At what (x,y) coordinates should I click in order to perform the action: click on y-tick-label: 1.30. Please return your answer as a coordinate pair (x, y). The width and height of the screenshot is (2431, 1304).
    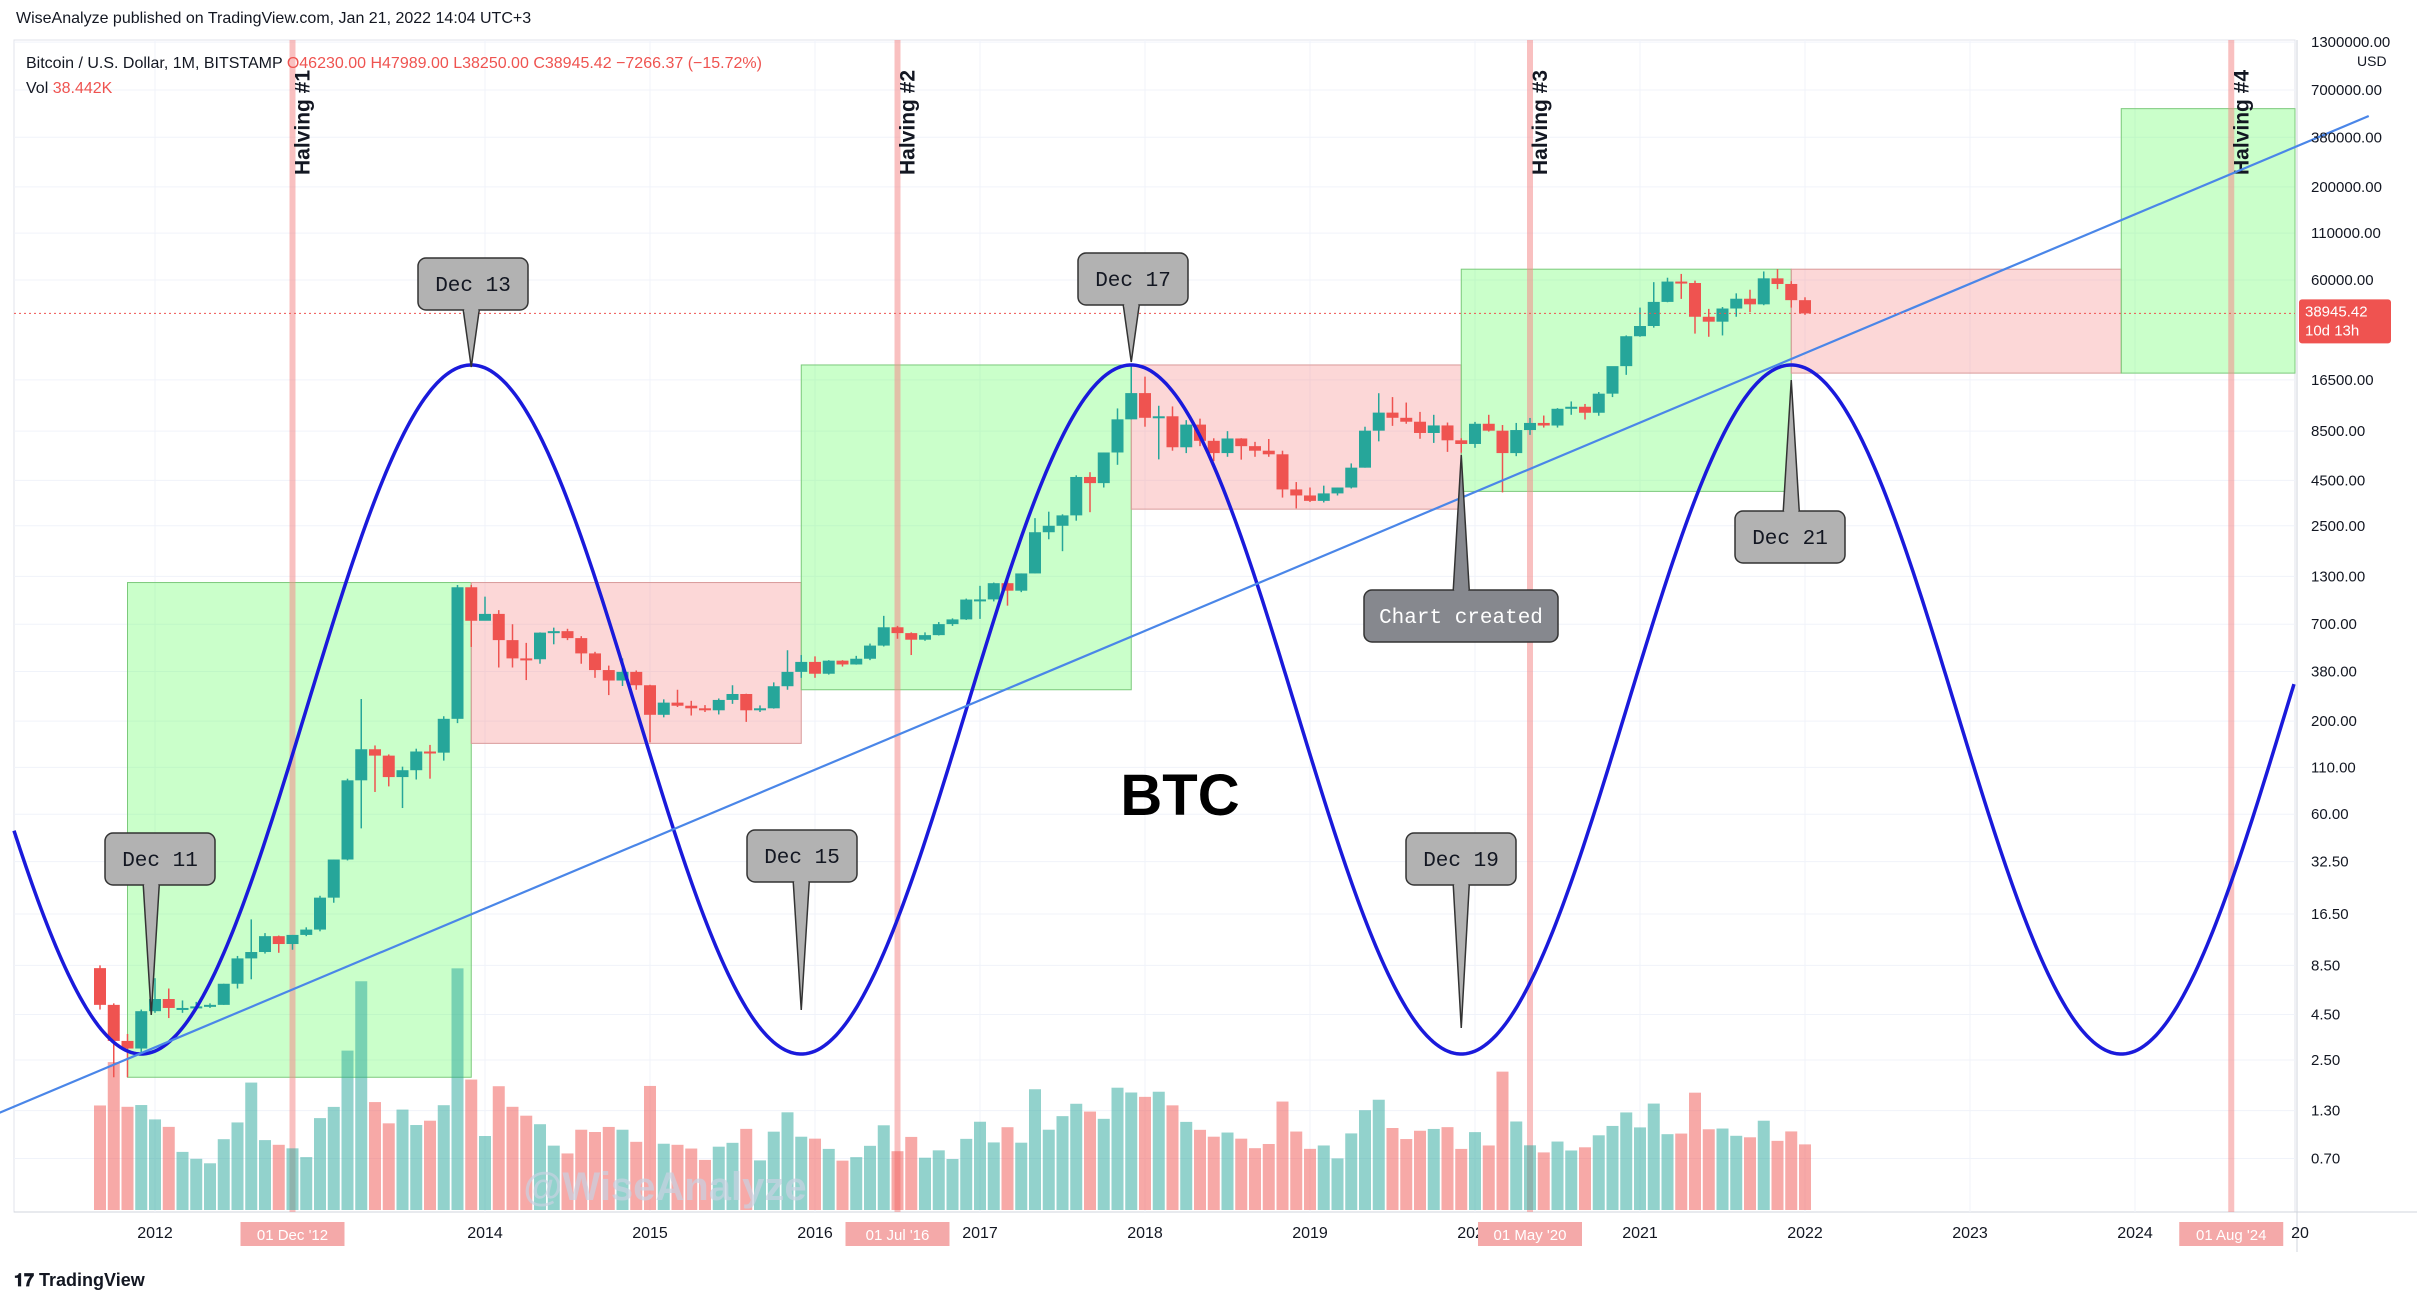
    Looking at the image, I should click on (2325, 1111).